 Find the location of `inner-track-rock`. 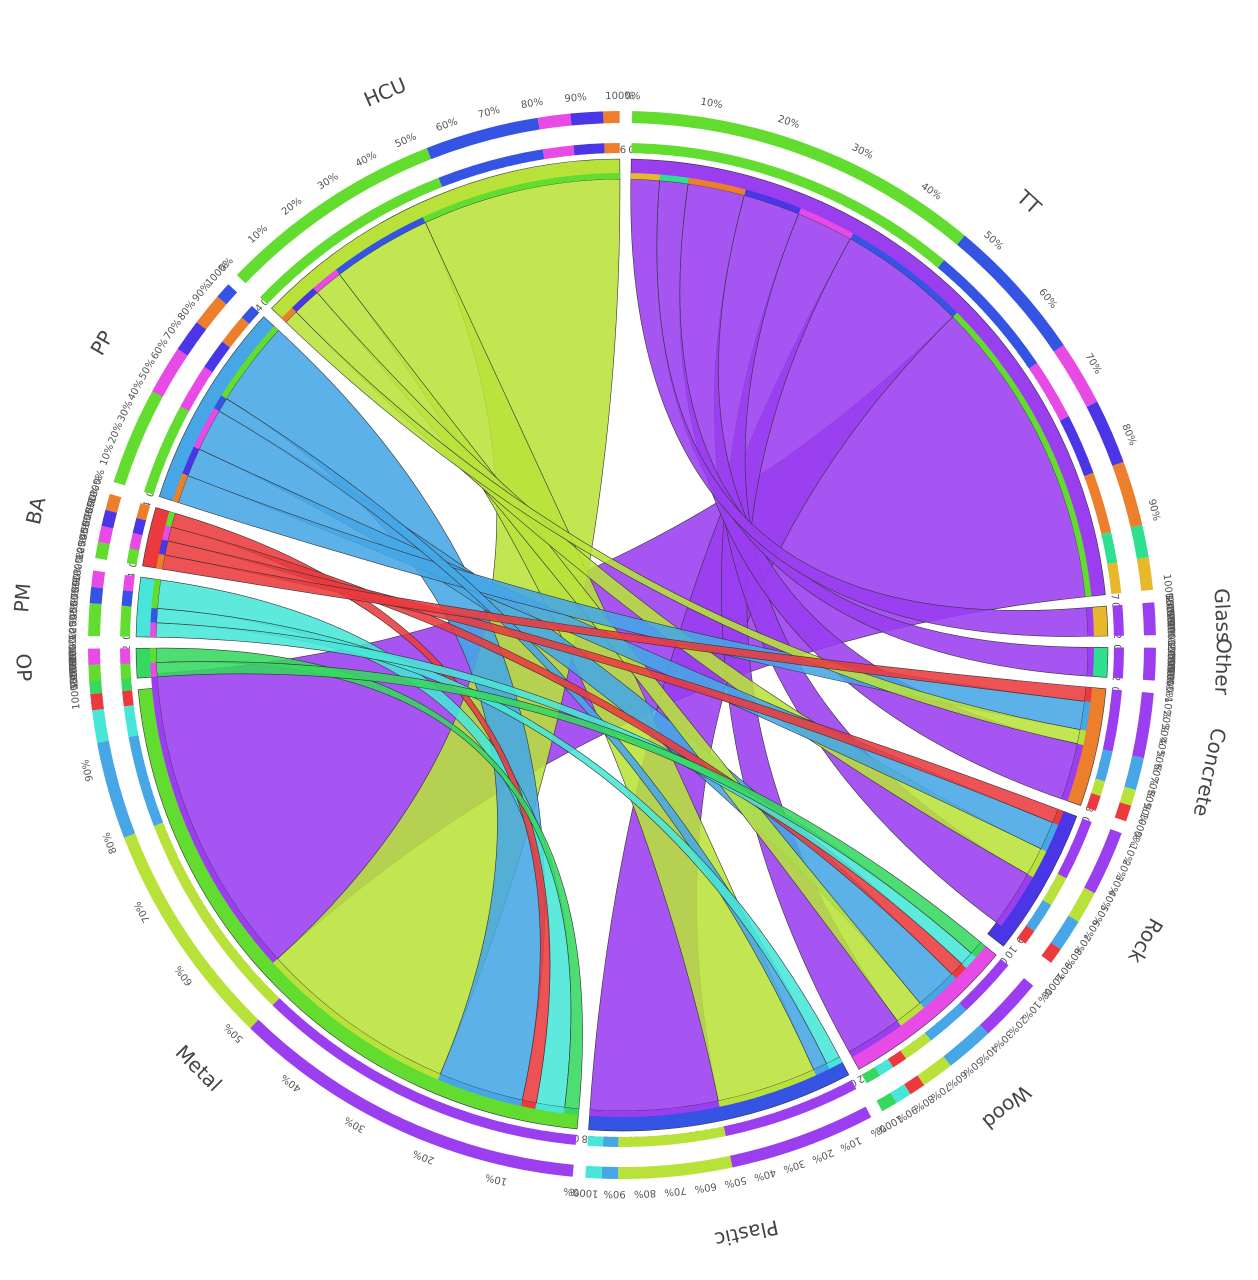

inner-track-rock is located at coordinates (1074, 848).